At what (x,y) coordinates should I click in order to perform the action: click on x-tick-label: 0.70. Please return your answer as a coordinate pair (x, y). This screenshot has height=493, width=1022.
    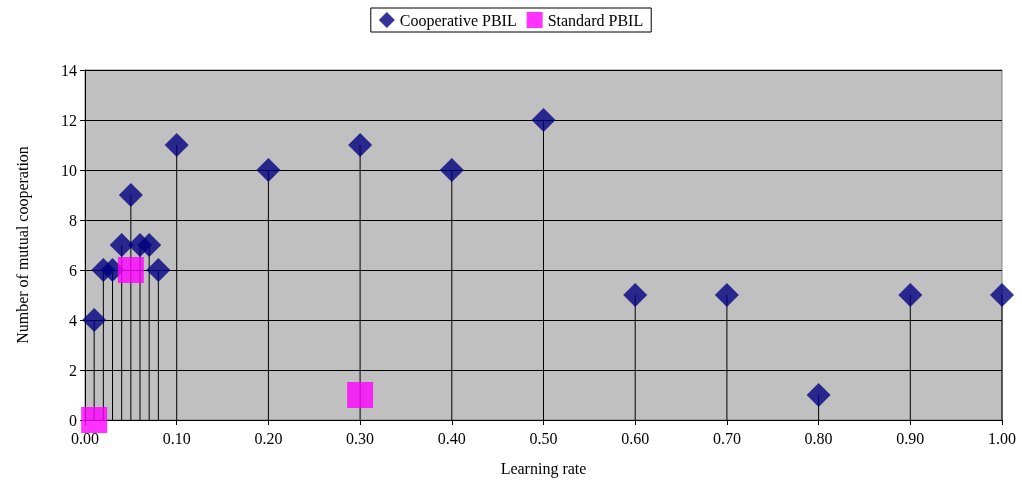
    Looking at the image, I should click on (726, 438).